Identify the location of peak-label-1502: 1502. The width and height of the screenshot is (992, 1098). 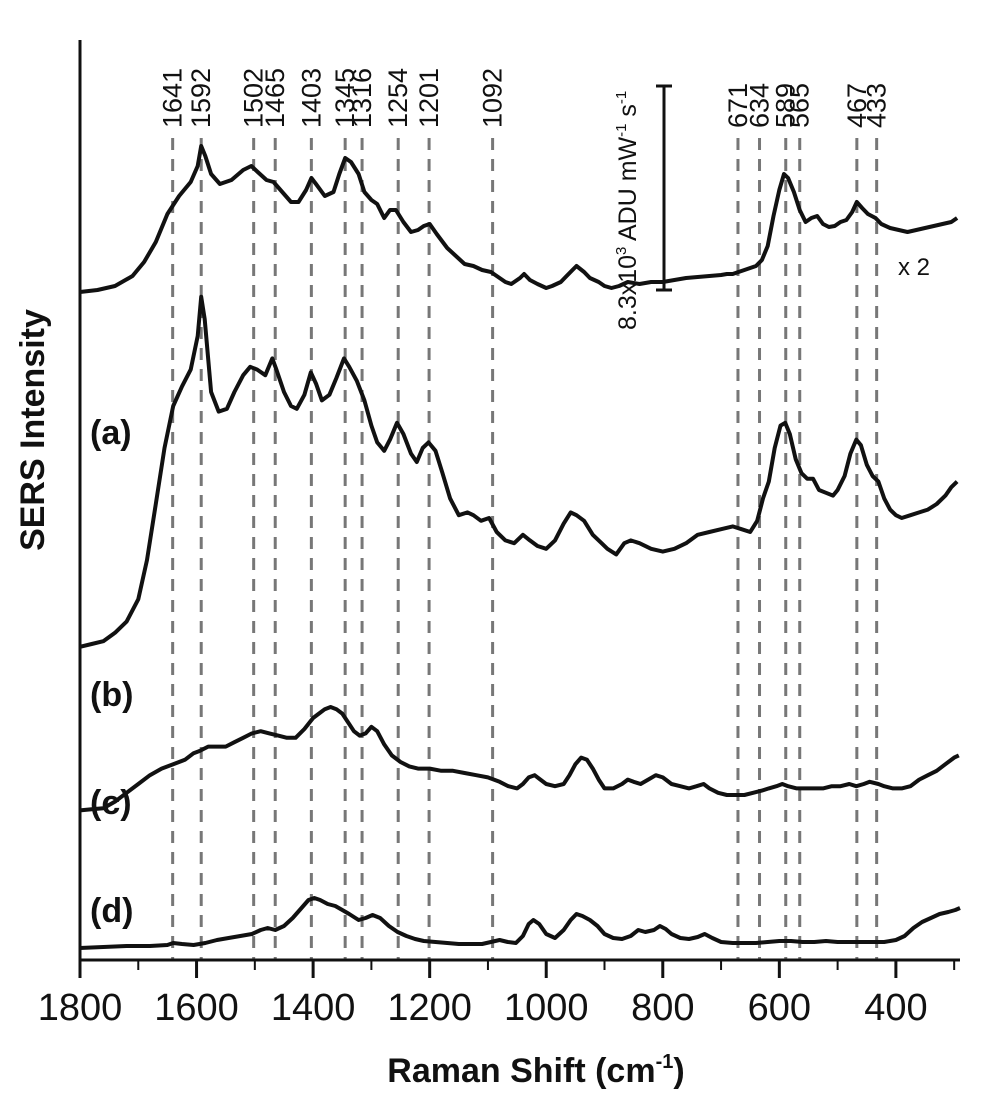
(254, 98).